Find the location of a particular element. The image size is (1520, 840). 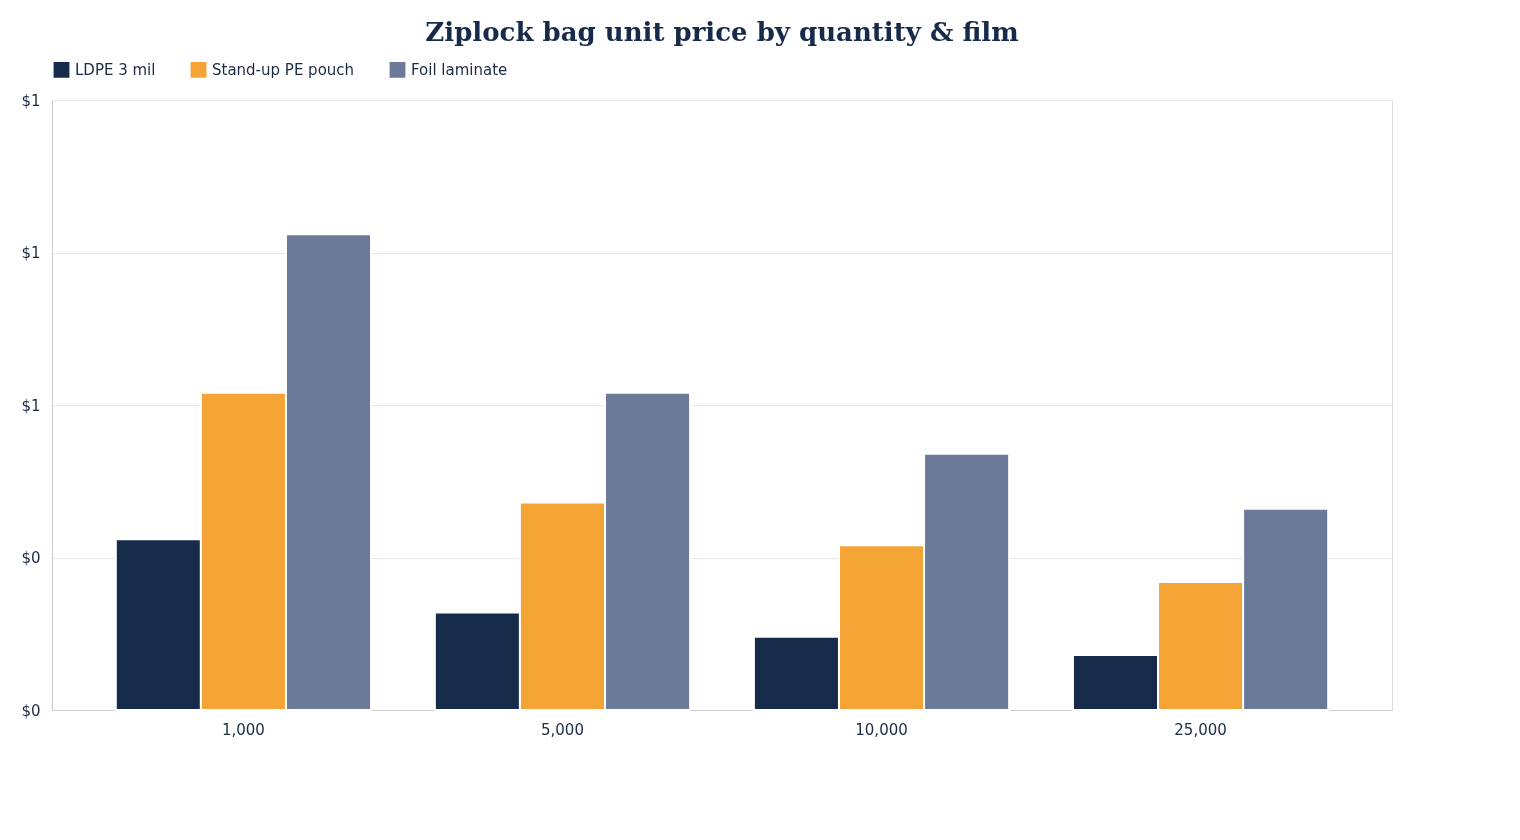

x-tick-label: 10,000 is located at coordinates (881, 729).